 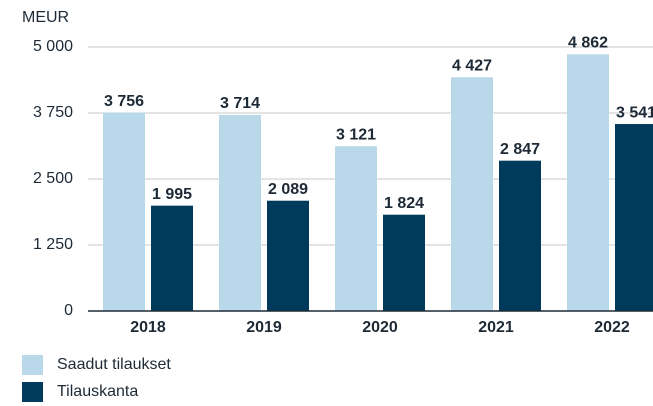 What do you see at coordinates (97, 391) in the screenshot?
I see `legend-label: Tilauskanta` at bounding box center [97, 391].